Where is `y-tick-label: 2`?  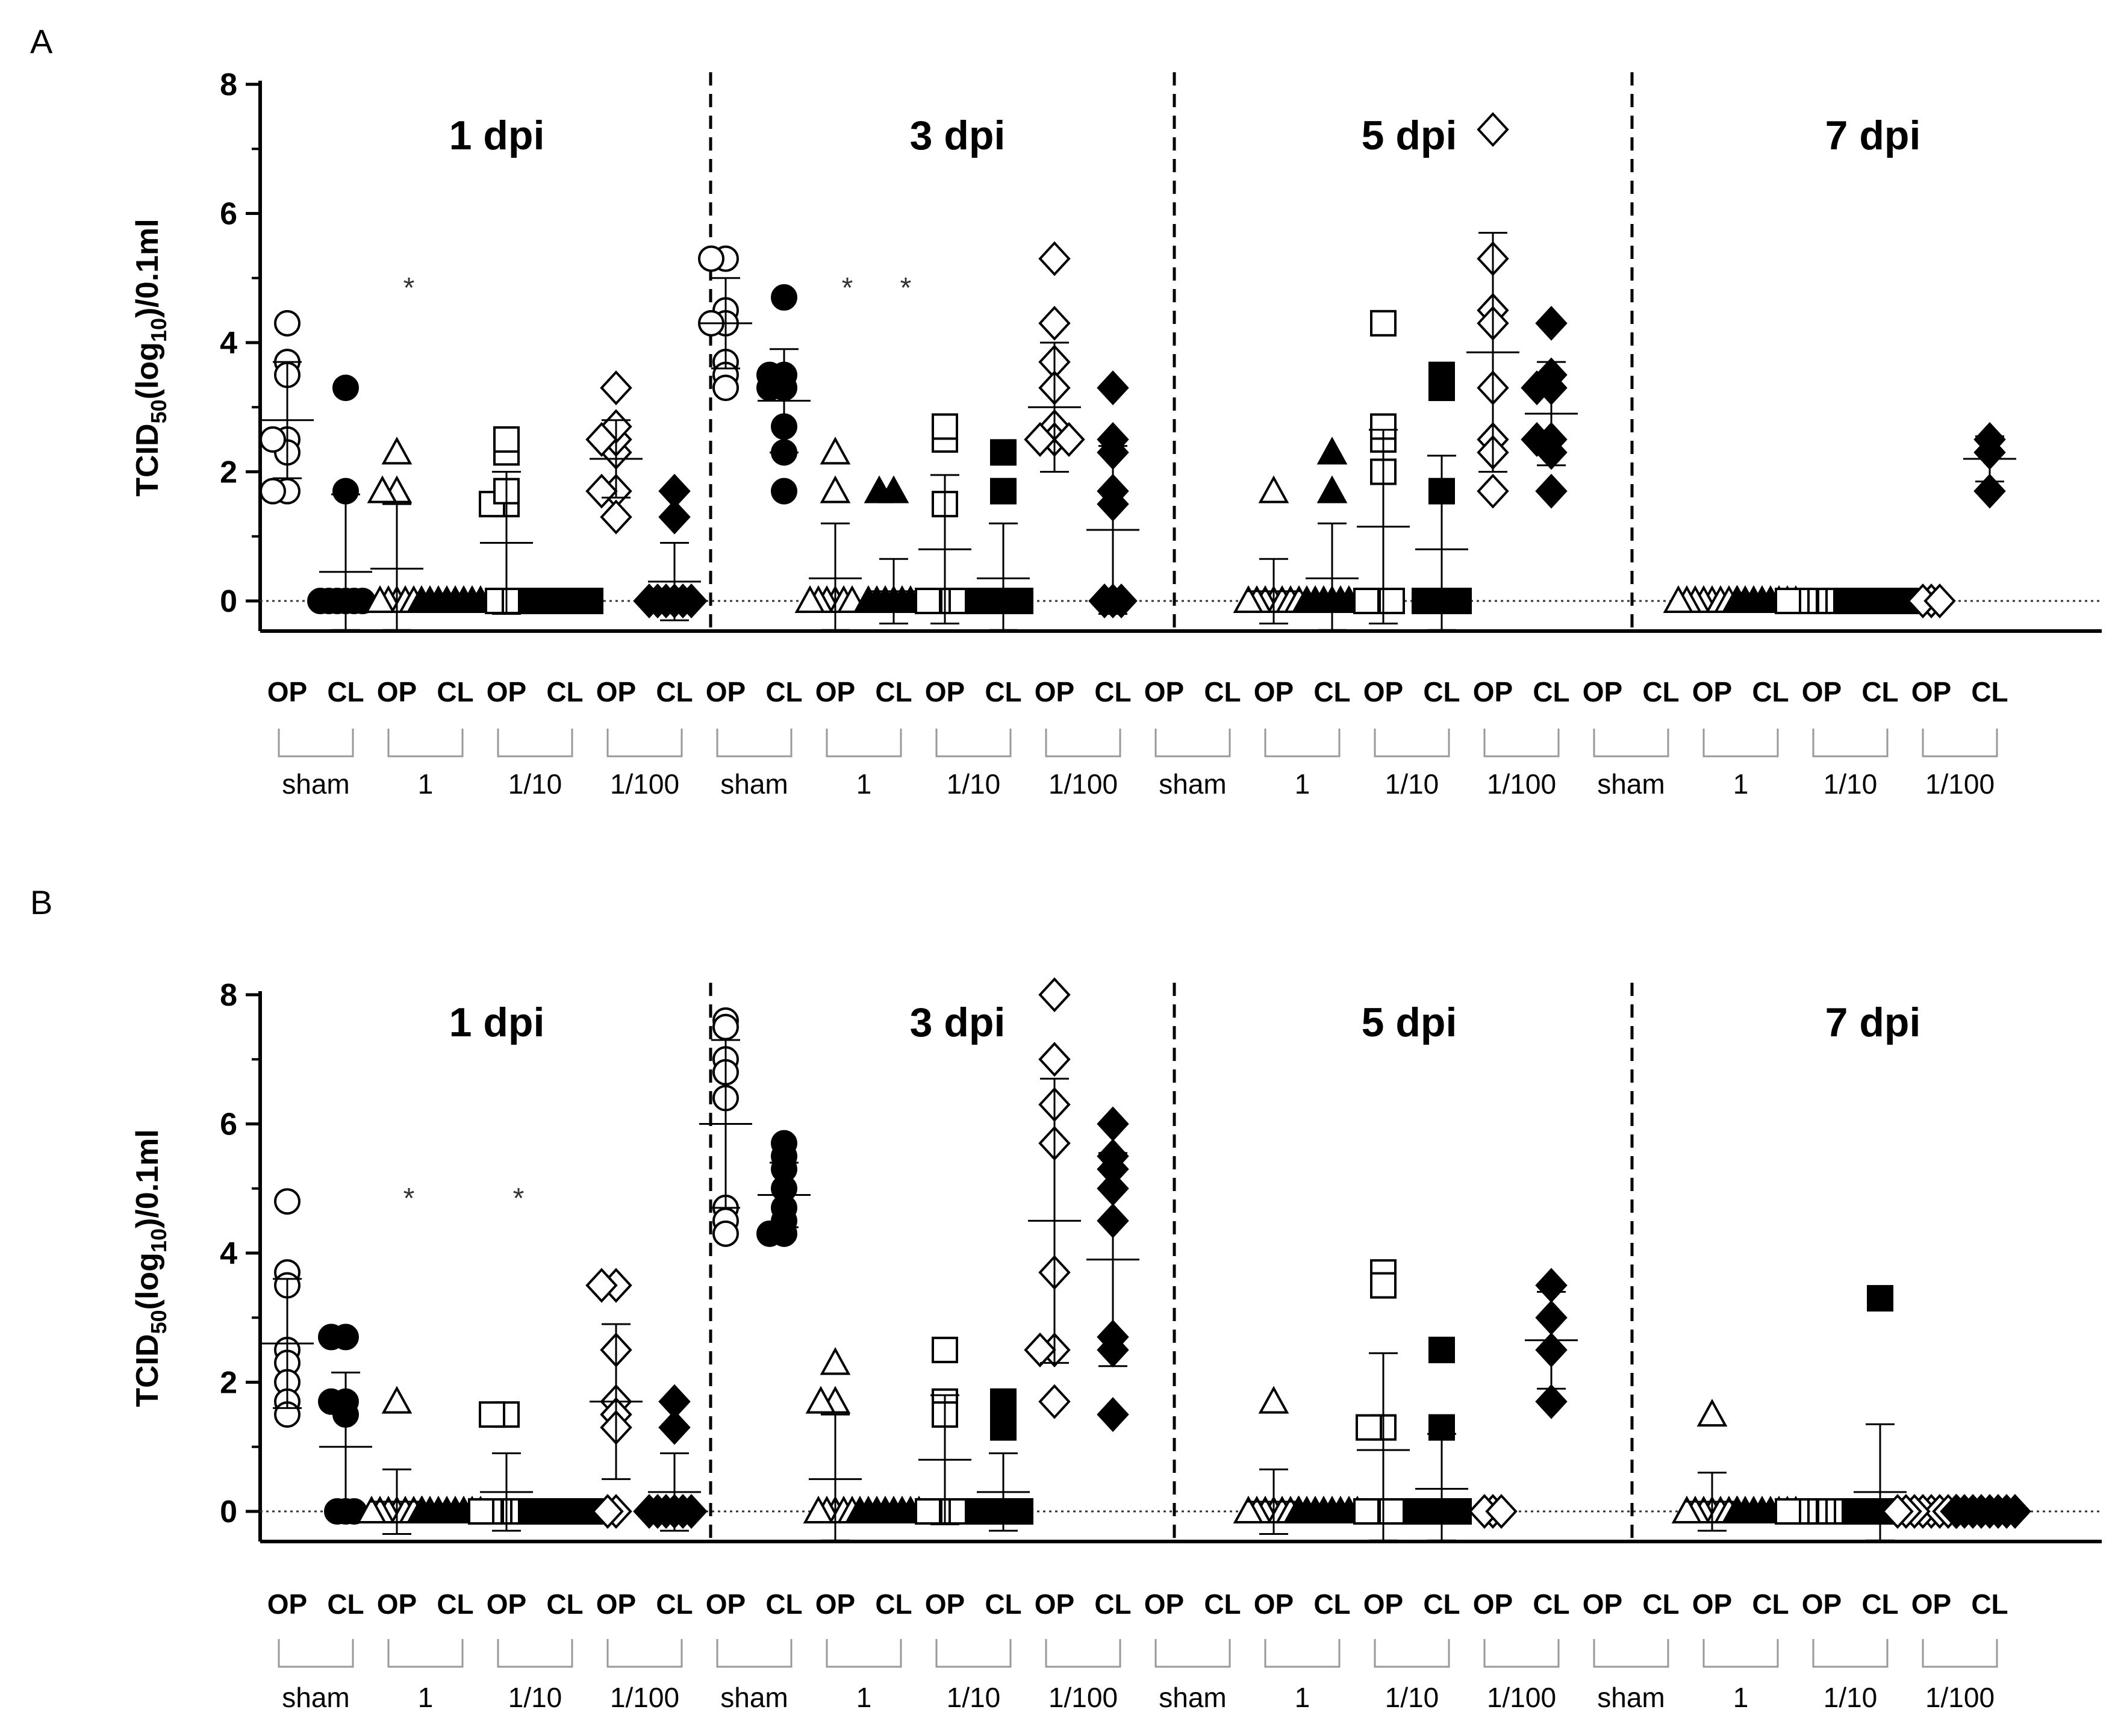 y-tick-label: 2 is located at coordinates (229, 1383).